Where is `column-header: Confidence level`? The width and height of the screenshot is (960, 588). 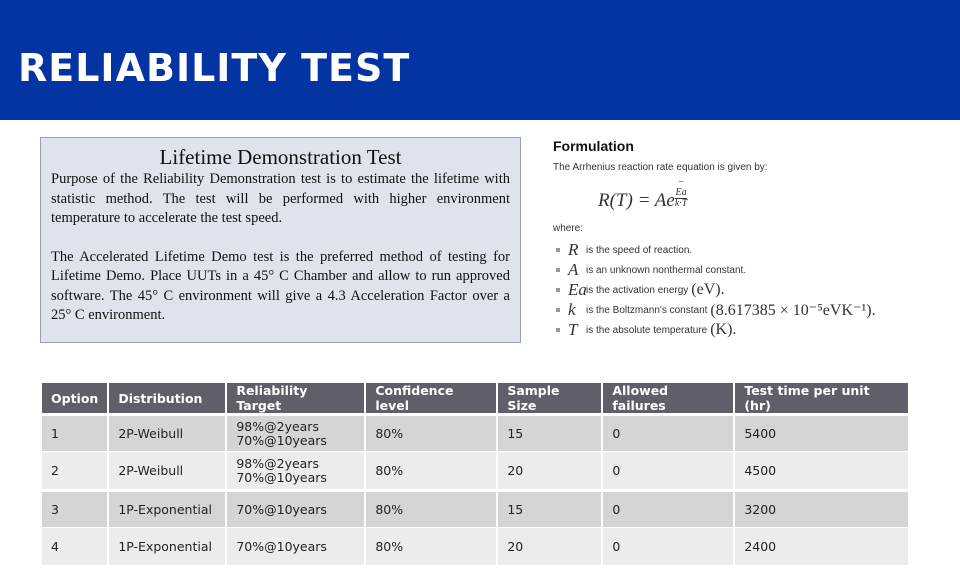 column-header: Confidence level is located at coordinates (431, 398).